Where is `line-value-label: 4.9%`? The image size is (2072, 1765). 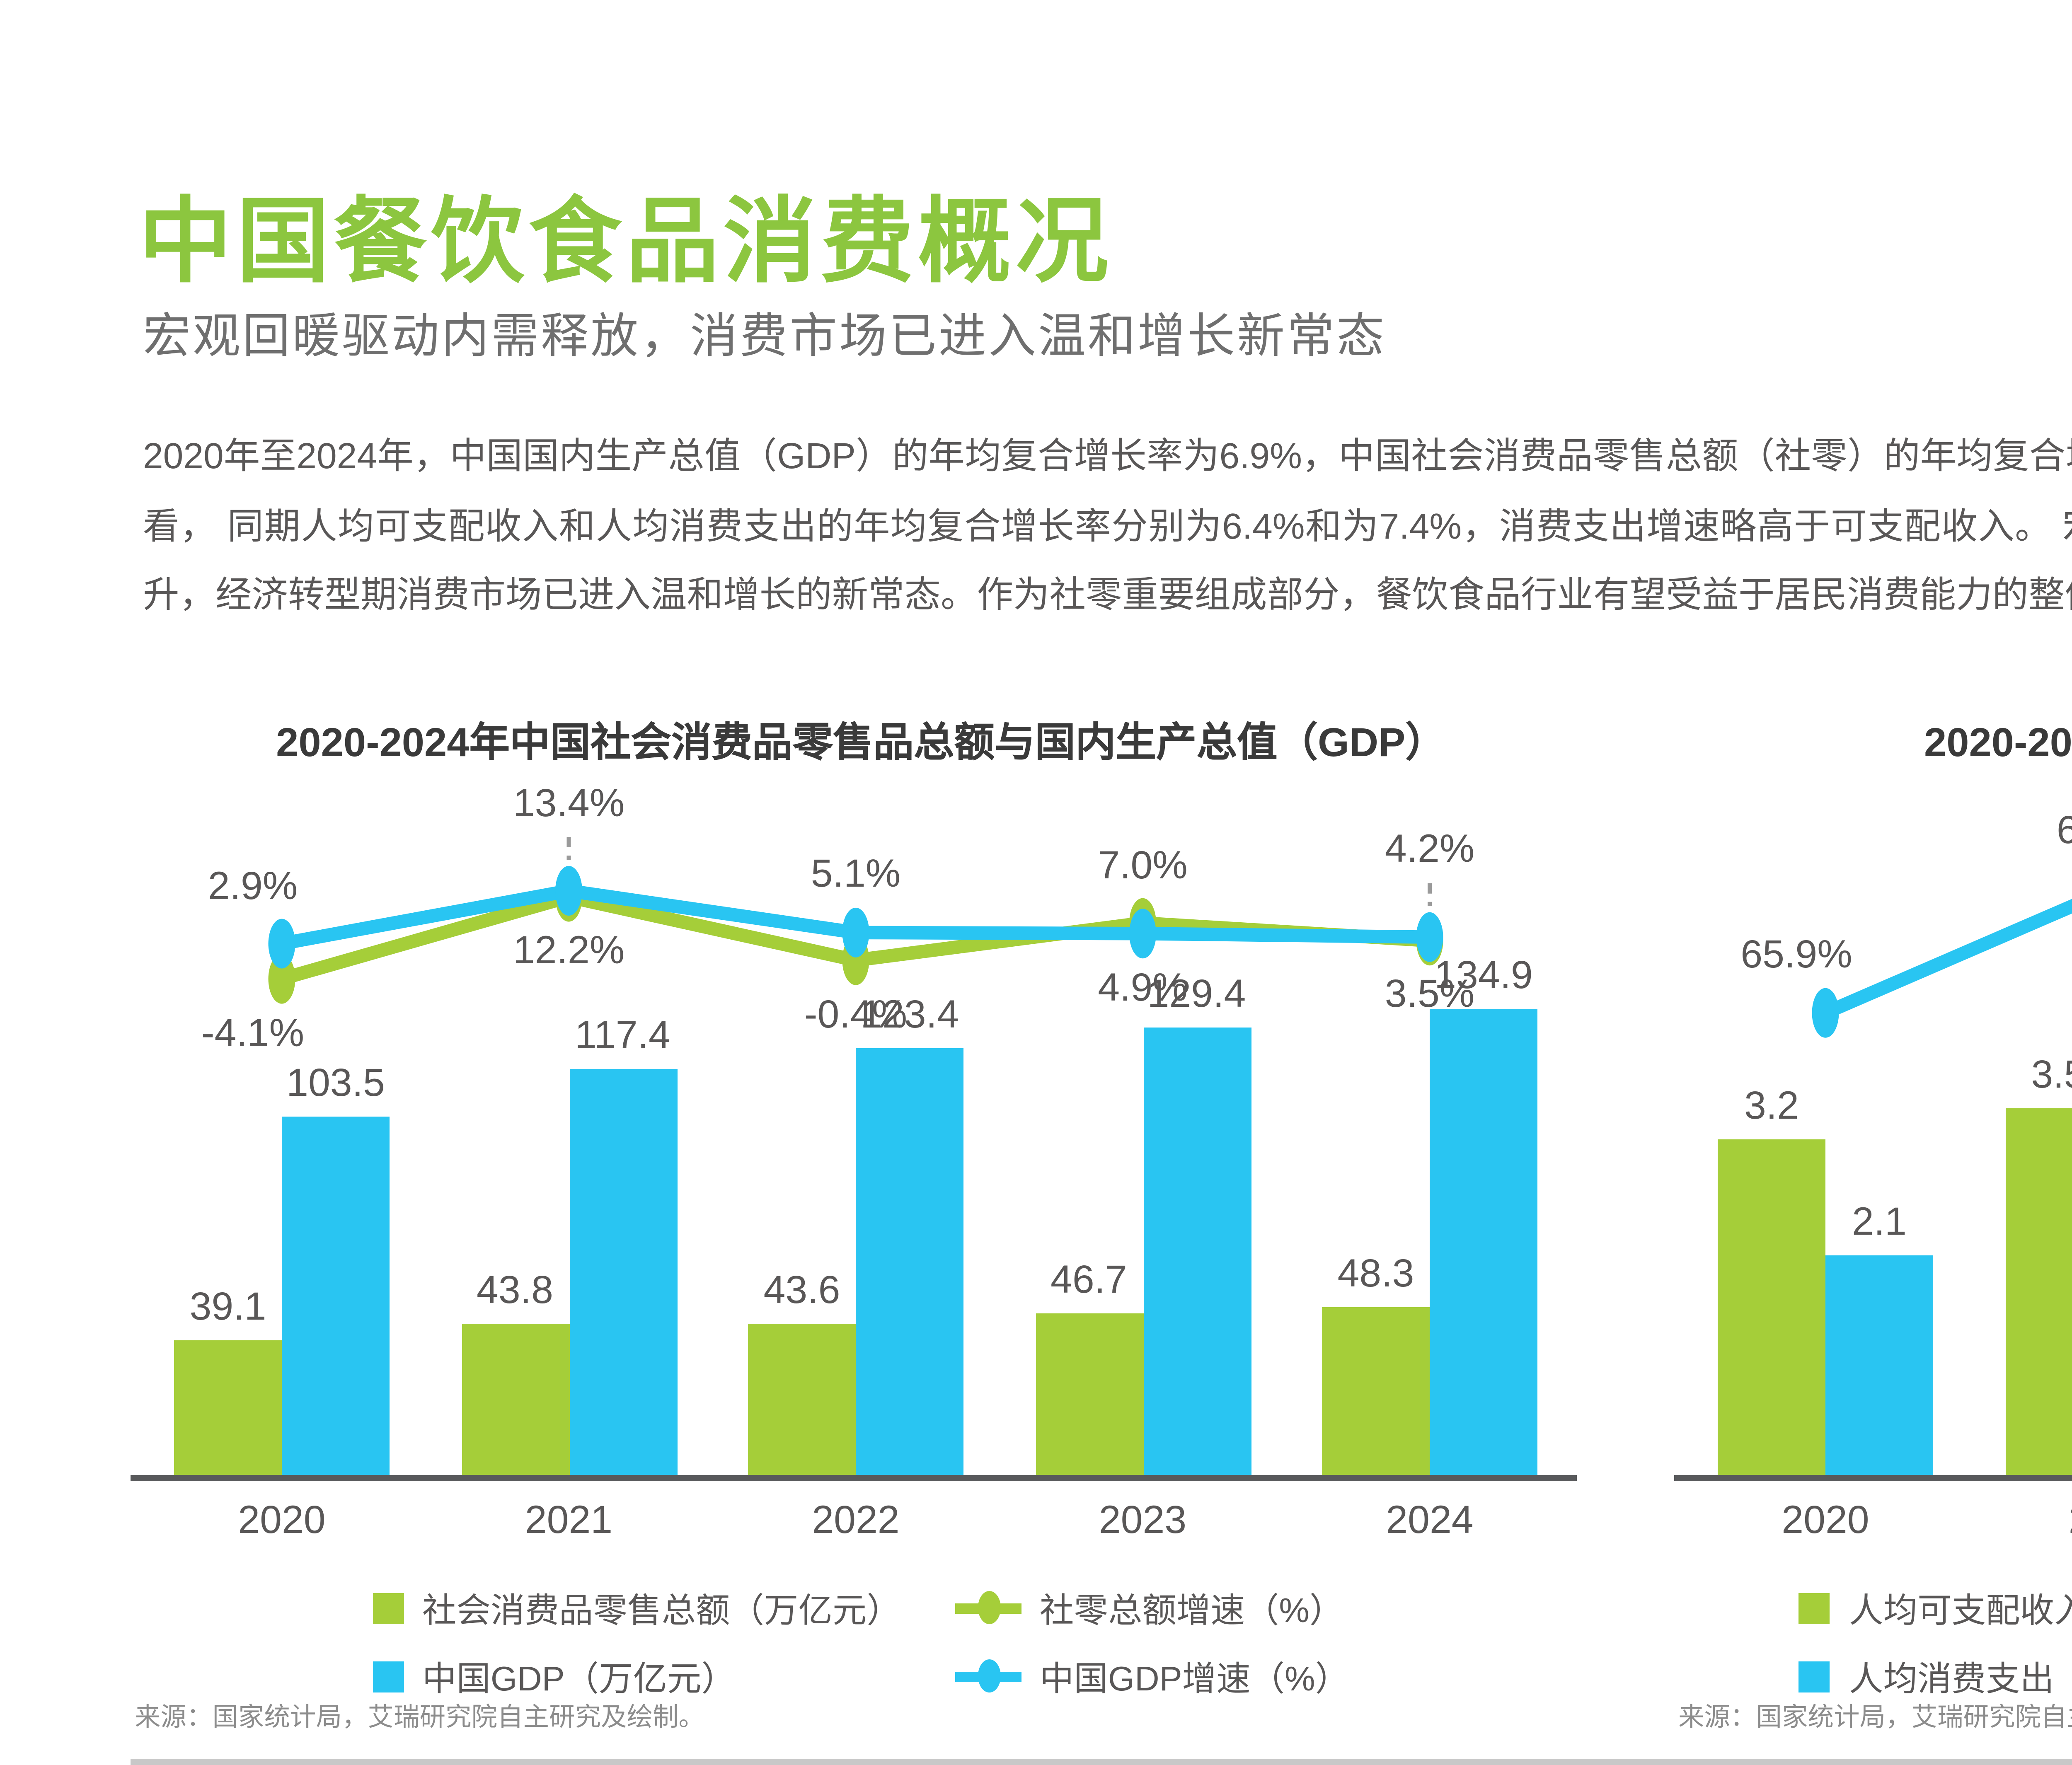
line-value-label: 4.9% is located at coordinates (1143, 989).